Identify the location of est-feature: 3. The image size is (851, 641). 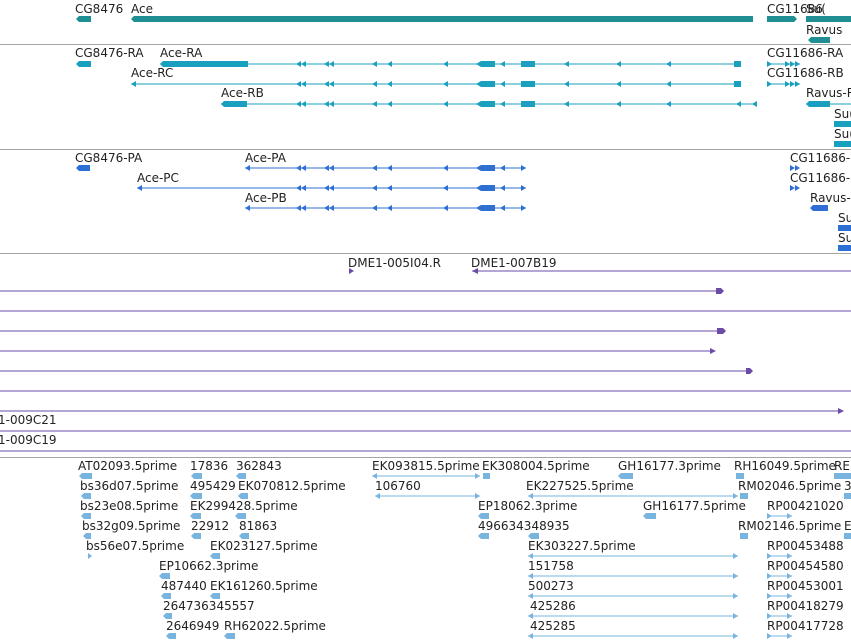
(847, 489).